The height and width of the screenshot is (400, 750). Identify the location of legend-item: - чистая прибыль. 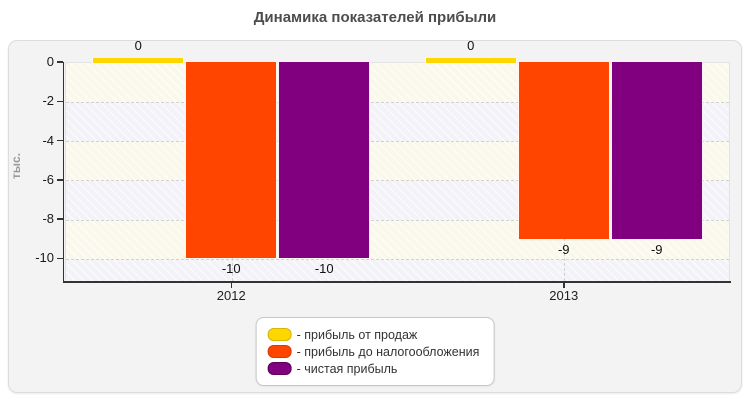
(373, 368).